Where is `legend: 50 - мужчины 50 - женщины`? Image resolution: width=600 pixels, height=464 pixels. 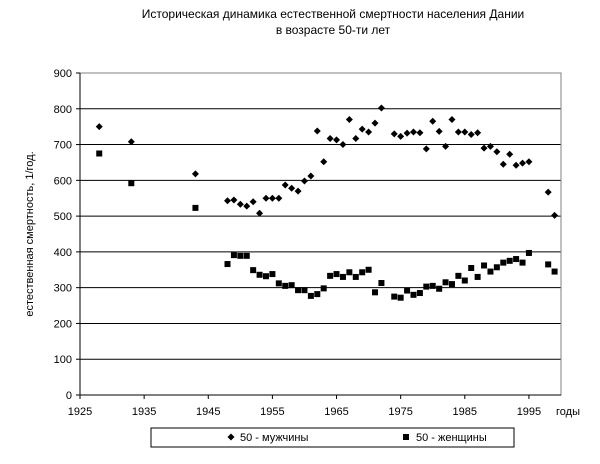
legend: 50 - мужчины 50 - женщины is located at coordinates (332, 437).